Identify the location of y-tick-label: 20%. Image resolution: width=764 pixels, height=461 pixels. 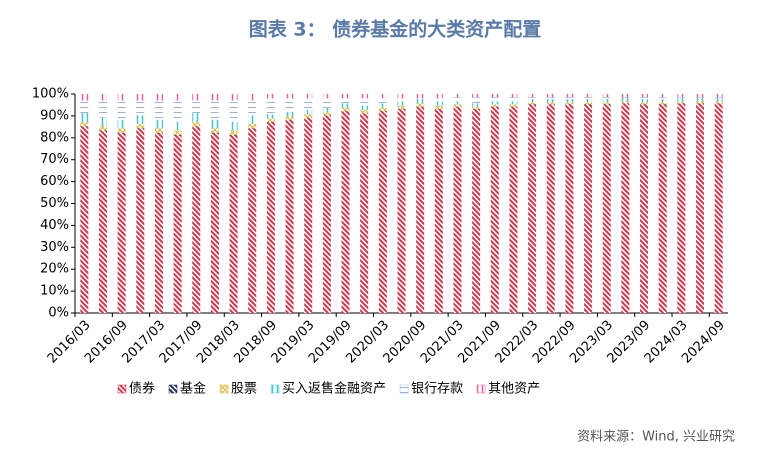
(54, 269).